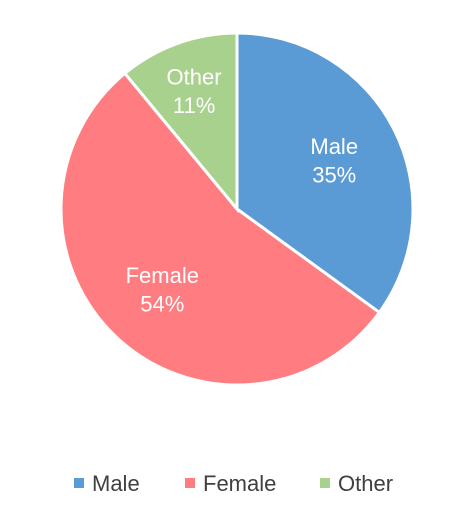 This screenshot has width=474, height=529. Describe the element at coordinates (194, 105) in the screenshot. I see `data-label-value: 11%` at that location.